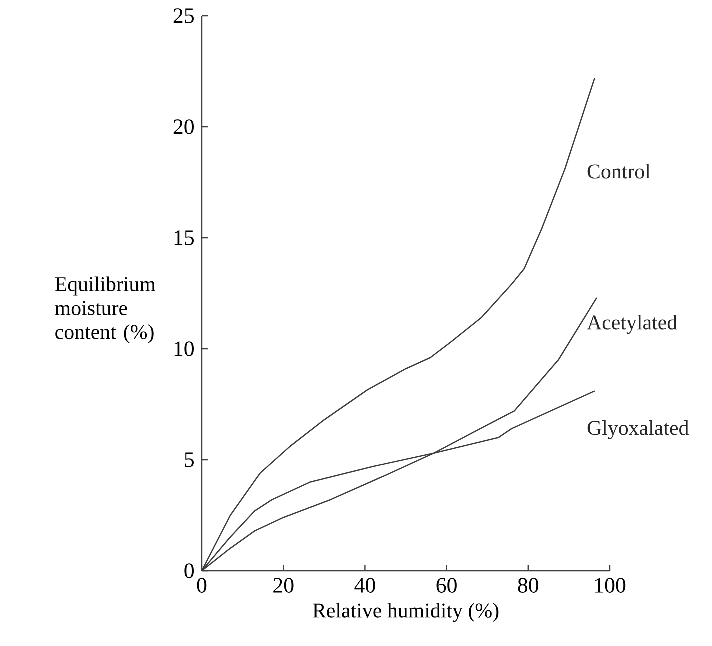 The width and height of the screenshot is (712, 646). Describe the element at coordinates (189, 460) in the screenshot. I see `y-tick-label: 5` at that location.